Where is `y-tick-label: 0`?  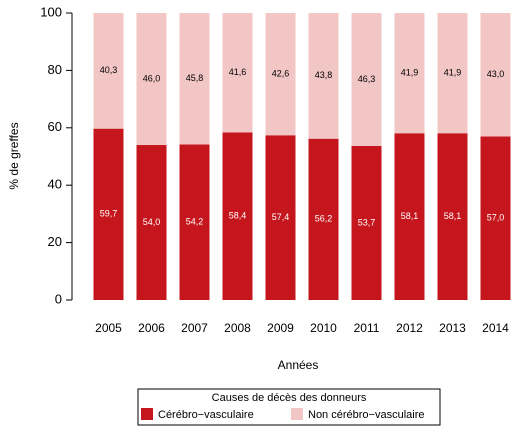
y-tick-label: 0 is located at coordinates (58, 298).